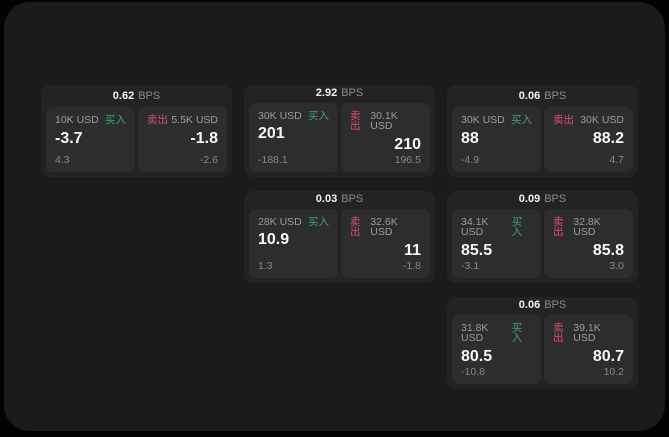 The width and height of the screenshot is (669, 437). I want to click on buy-amount: 10K USD, so click(77, 120).